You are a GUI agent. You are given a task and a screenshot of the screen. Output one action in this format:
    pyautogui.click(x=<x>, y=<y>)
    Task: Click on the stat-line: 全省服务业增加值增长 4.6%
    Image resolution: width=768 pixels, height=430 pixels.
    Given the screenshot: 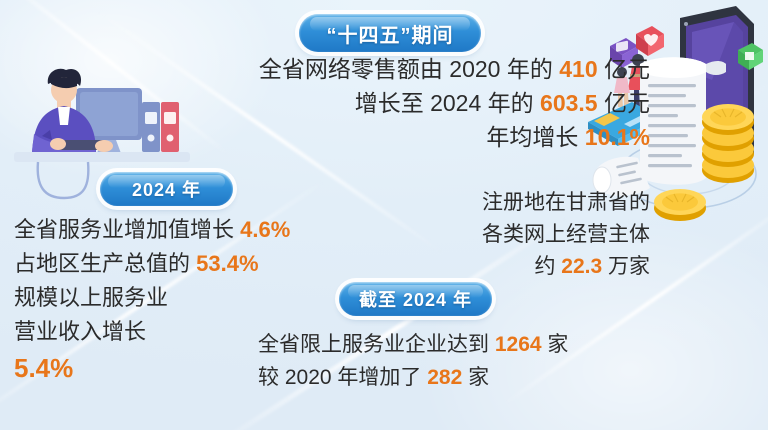 What is the action you would take?
    pyautogui.click(x=179, y=230)
    